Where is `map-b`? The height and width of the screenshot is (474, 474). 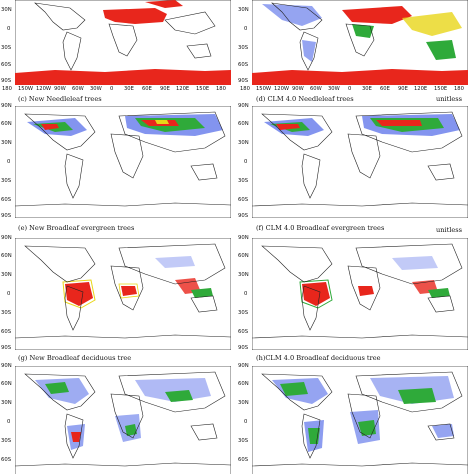 map-b is located at coordinates (360, 42).